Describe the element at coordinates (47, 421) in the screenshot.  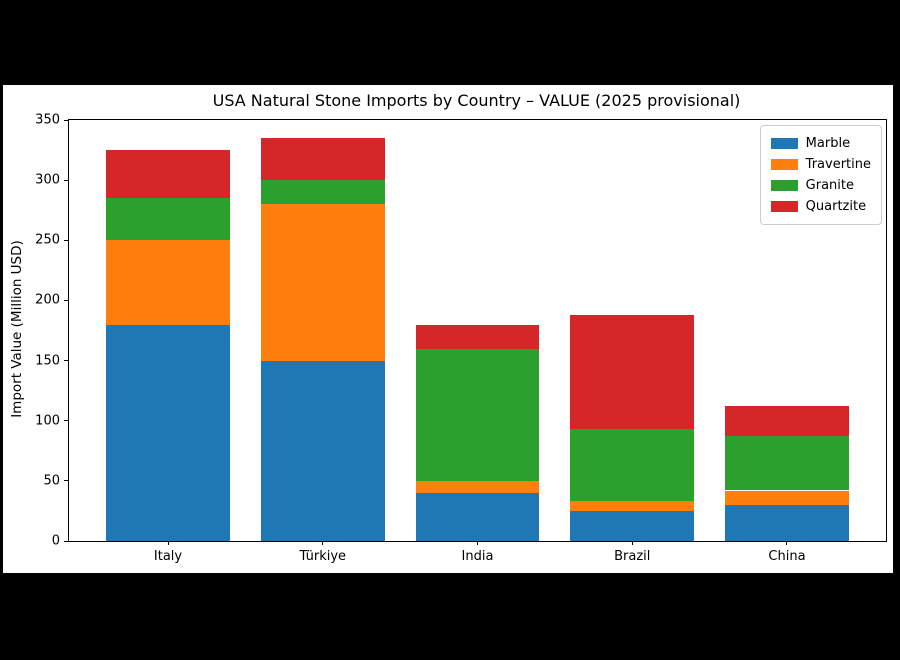
I see `y-tick-label-100: 100` at that location.